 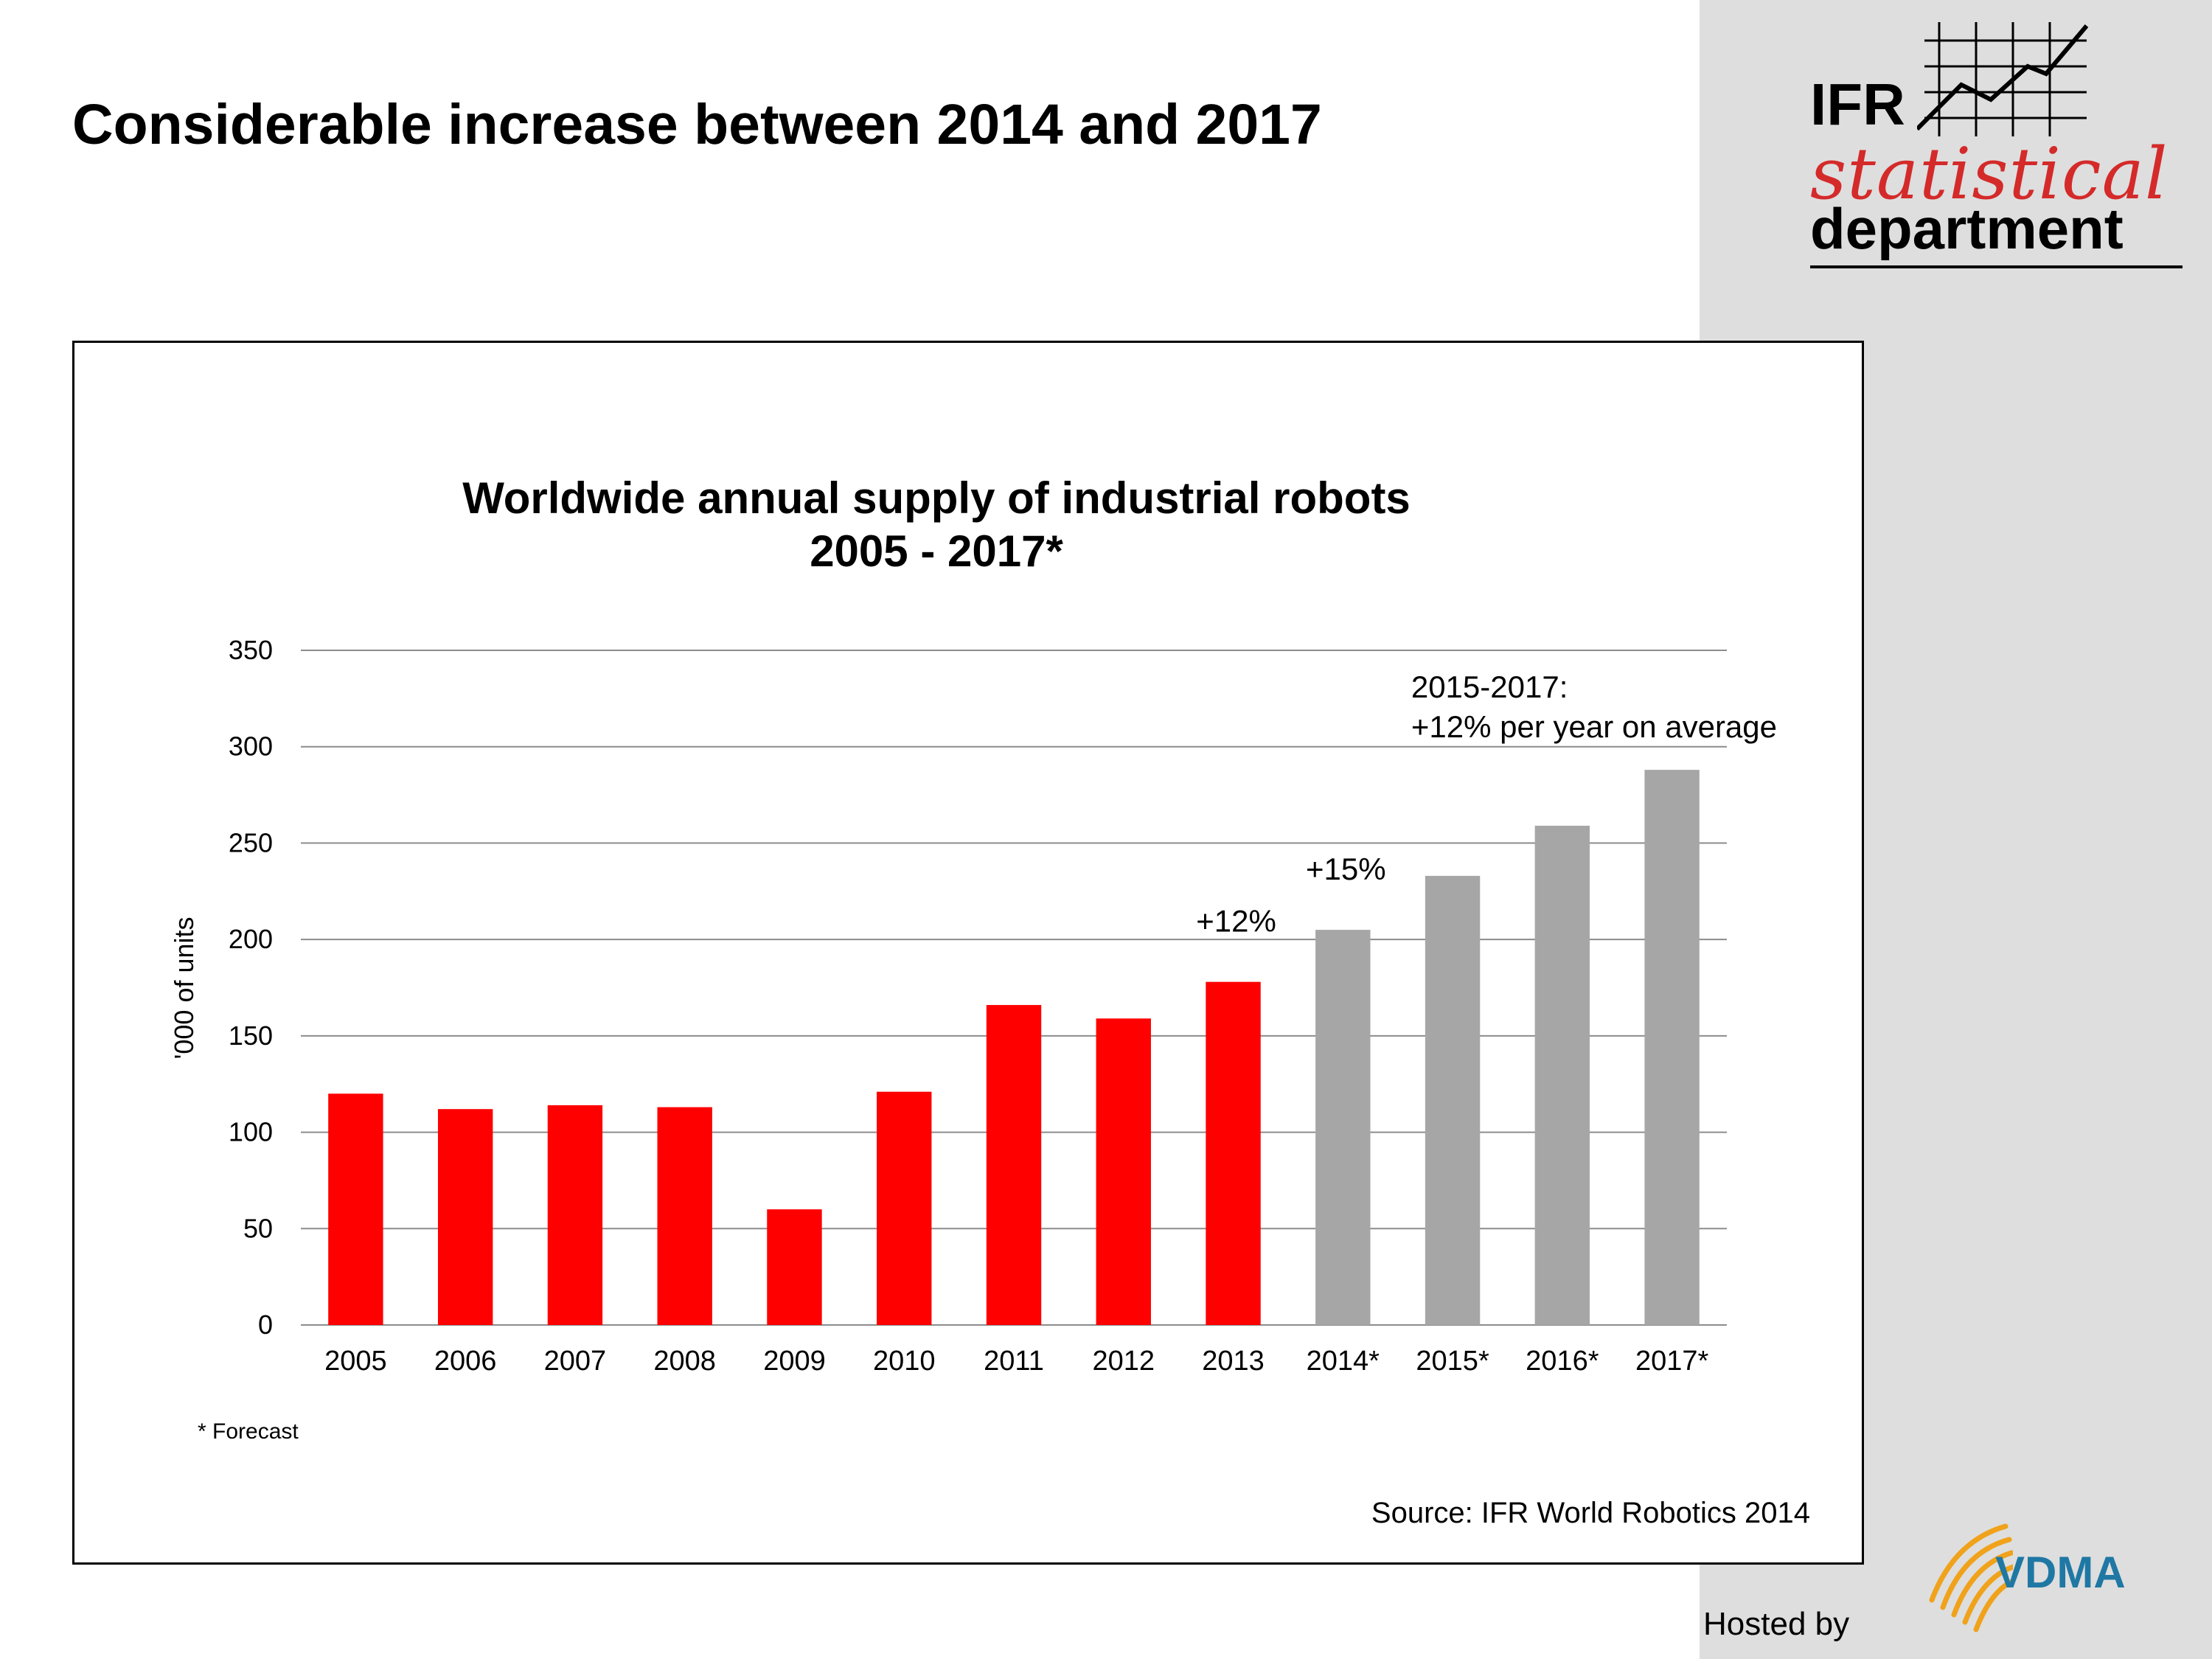 What do you see at coordinates (258, 1228) in the screenshot?
I see `y-tick-label: 50` at bounding box center [258, 1228].